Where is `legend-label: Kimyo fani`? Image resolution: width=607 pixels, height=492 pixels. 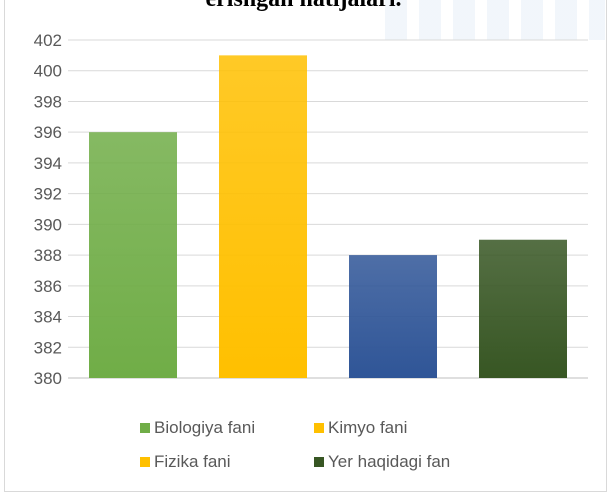
legend-label: Kimyo fani is located at coordinates (368, 427).